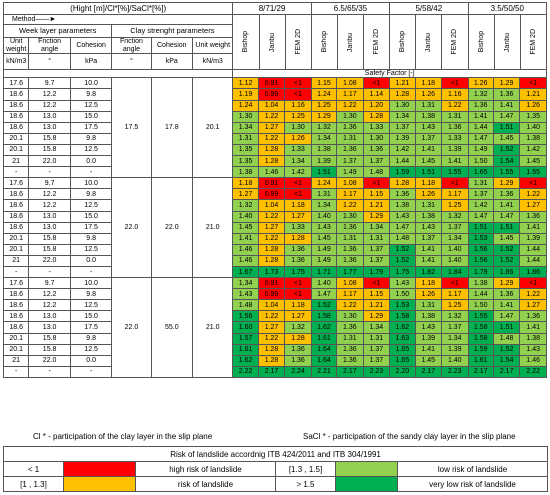  What do you see at coordinates (245, 327) in the screenshot?
I see `safety-factor-cell: 1.60` at bounding box center [245, 327].